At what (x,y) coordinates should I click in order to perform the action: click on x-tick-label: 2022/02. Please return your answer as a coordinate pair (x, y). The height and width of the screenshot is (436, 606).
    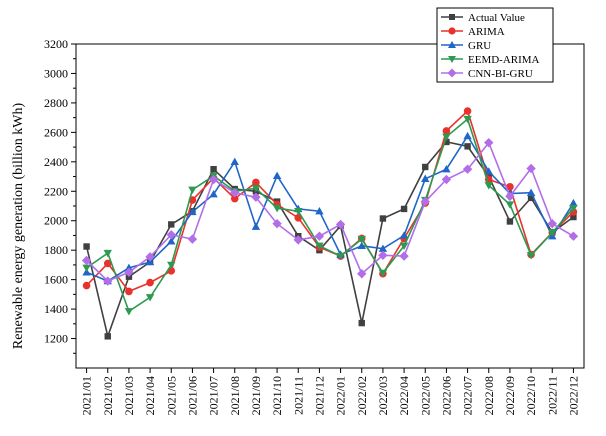
    Looking at the image, I should click on (362, 395).